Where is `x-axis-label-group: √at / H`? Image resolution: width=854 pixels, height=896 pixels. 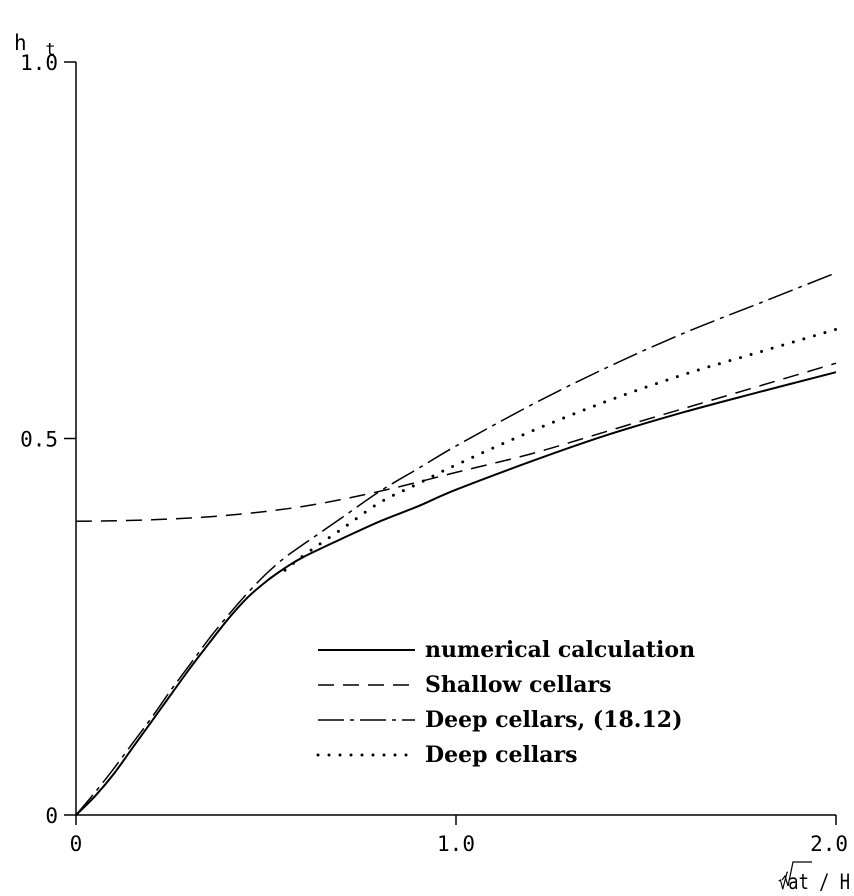 x-axis-label-group: √at / H is located at coordinates (814, 877).